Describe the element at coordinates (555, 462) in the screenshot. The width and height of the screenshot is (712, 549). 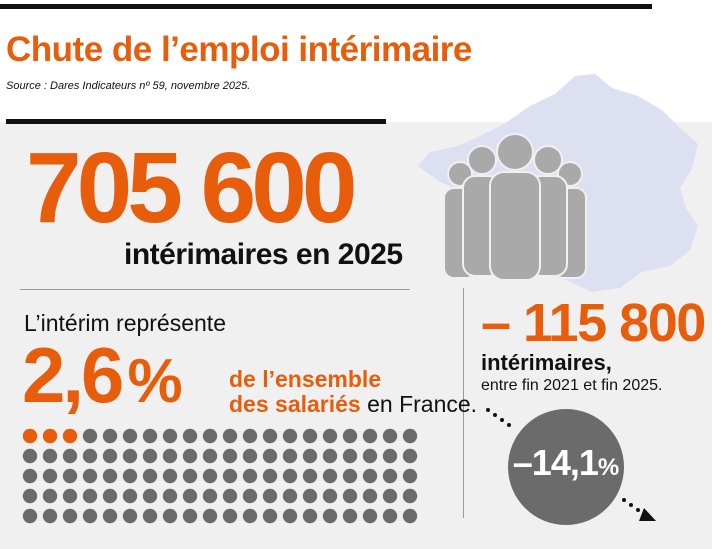
I see `change-percent-value: –14,1` at that location.